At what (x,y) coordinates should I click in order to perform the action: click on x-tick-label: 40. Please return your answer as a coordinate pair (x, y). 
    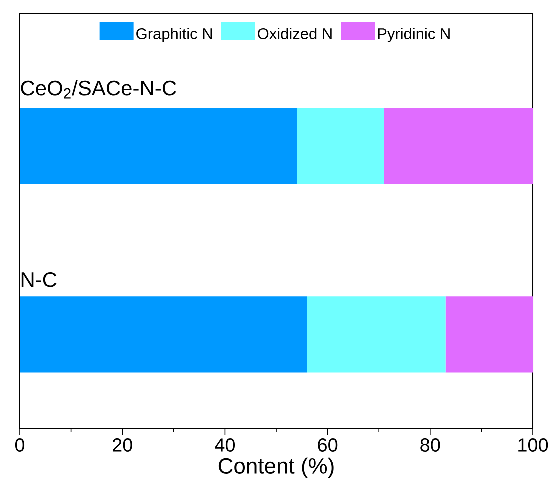
    Looking at the image, I should click on (225, 445).